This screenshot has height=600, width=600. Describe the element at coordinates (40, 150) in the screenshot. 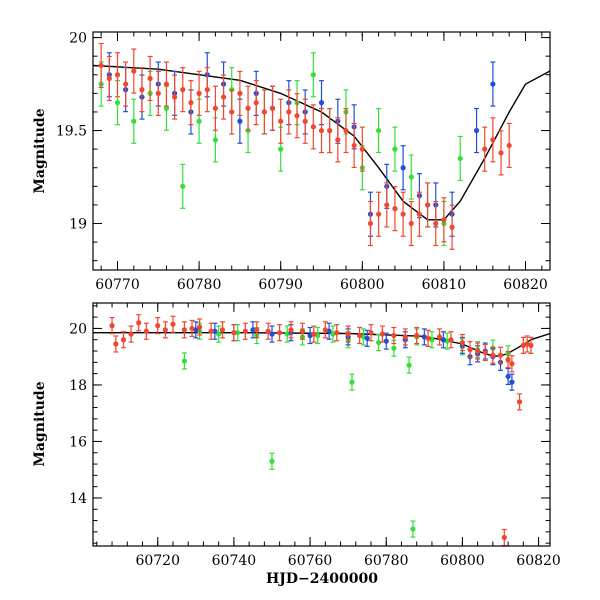

I see `top-y-axis-label: Magnitude` at that location.